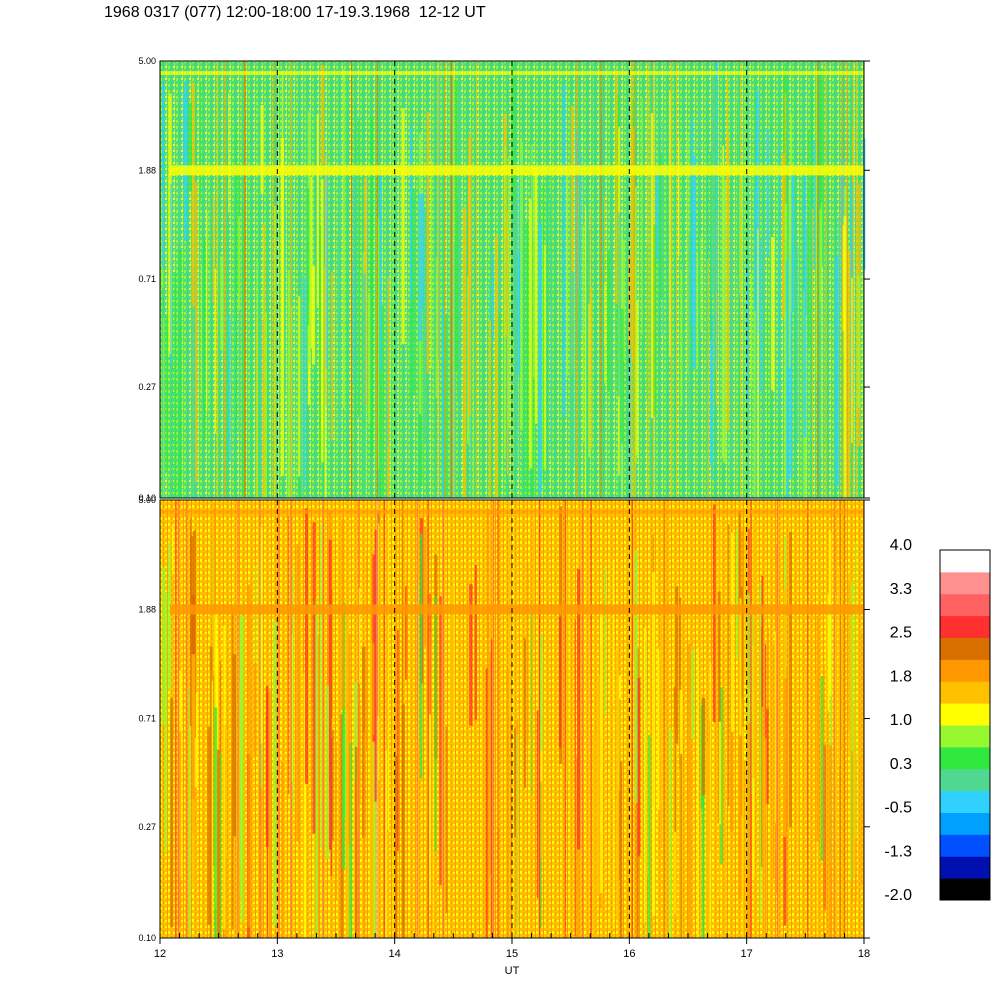 This screenshot has width=1000, height=1000. I want to click on y-tick-label: 0.27, so click(147, 387).